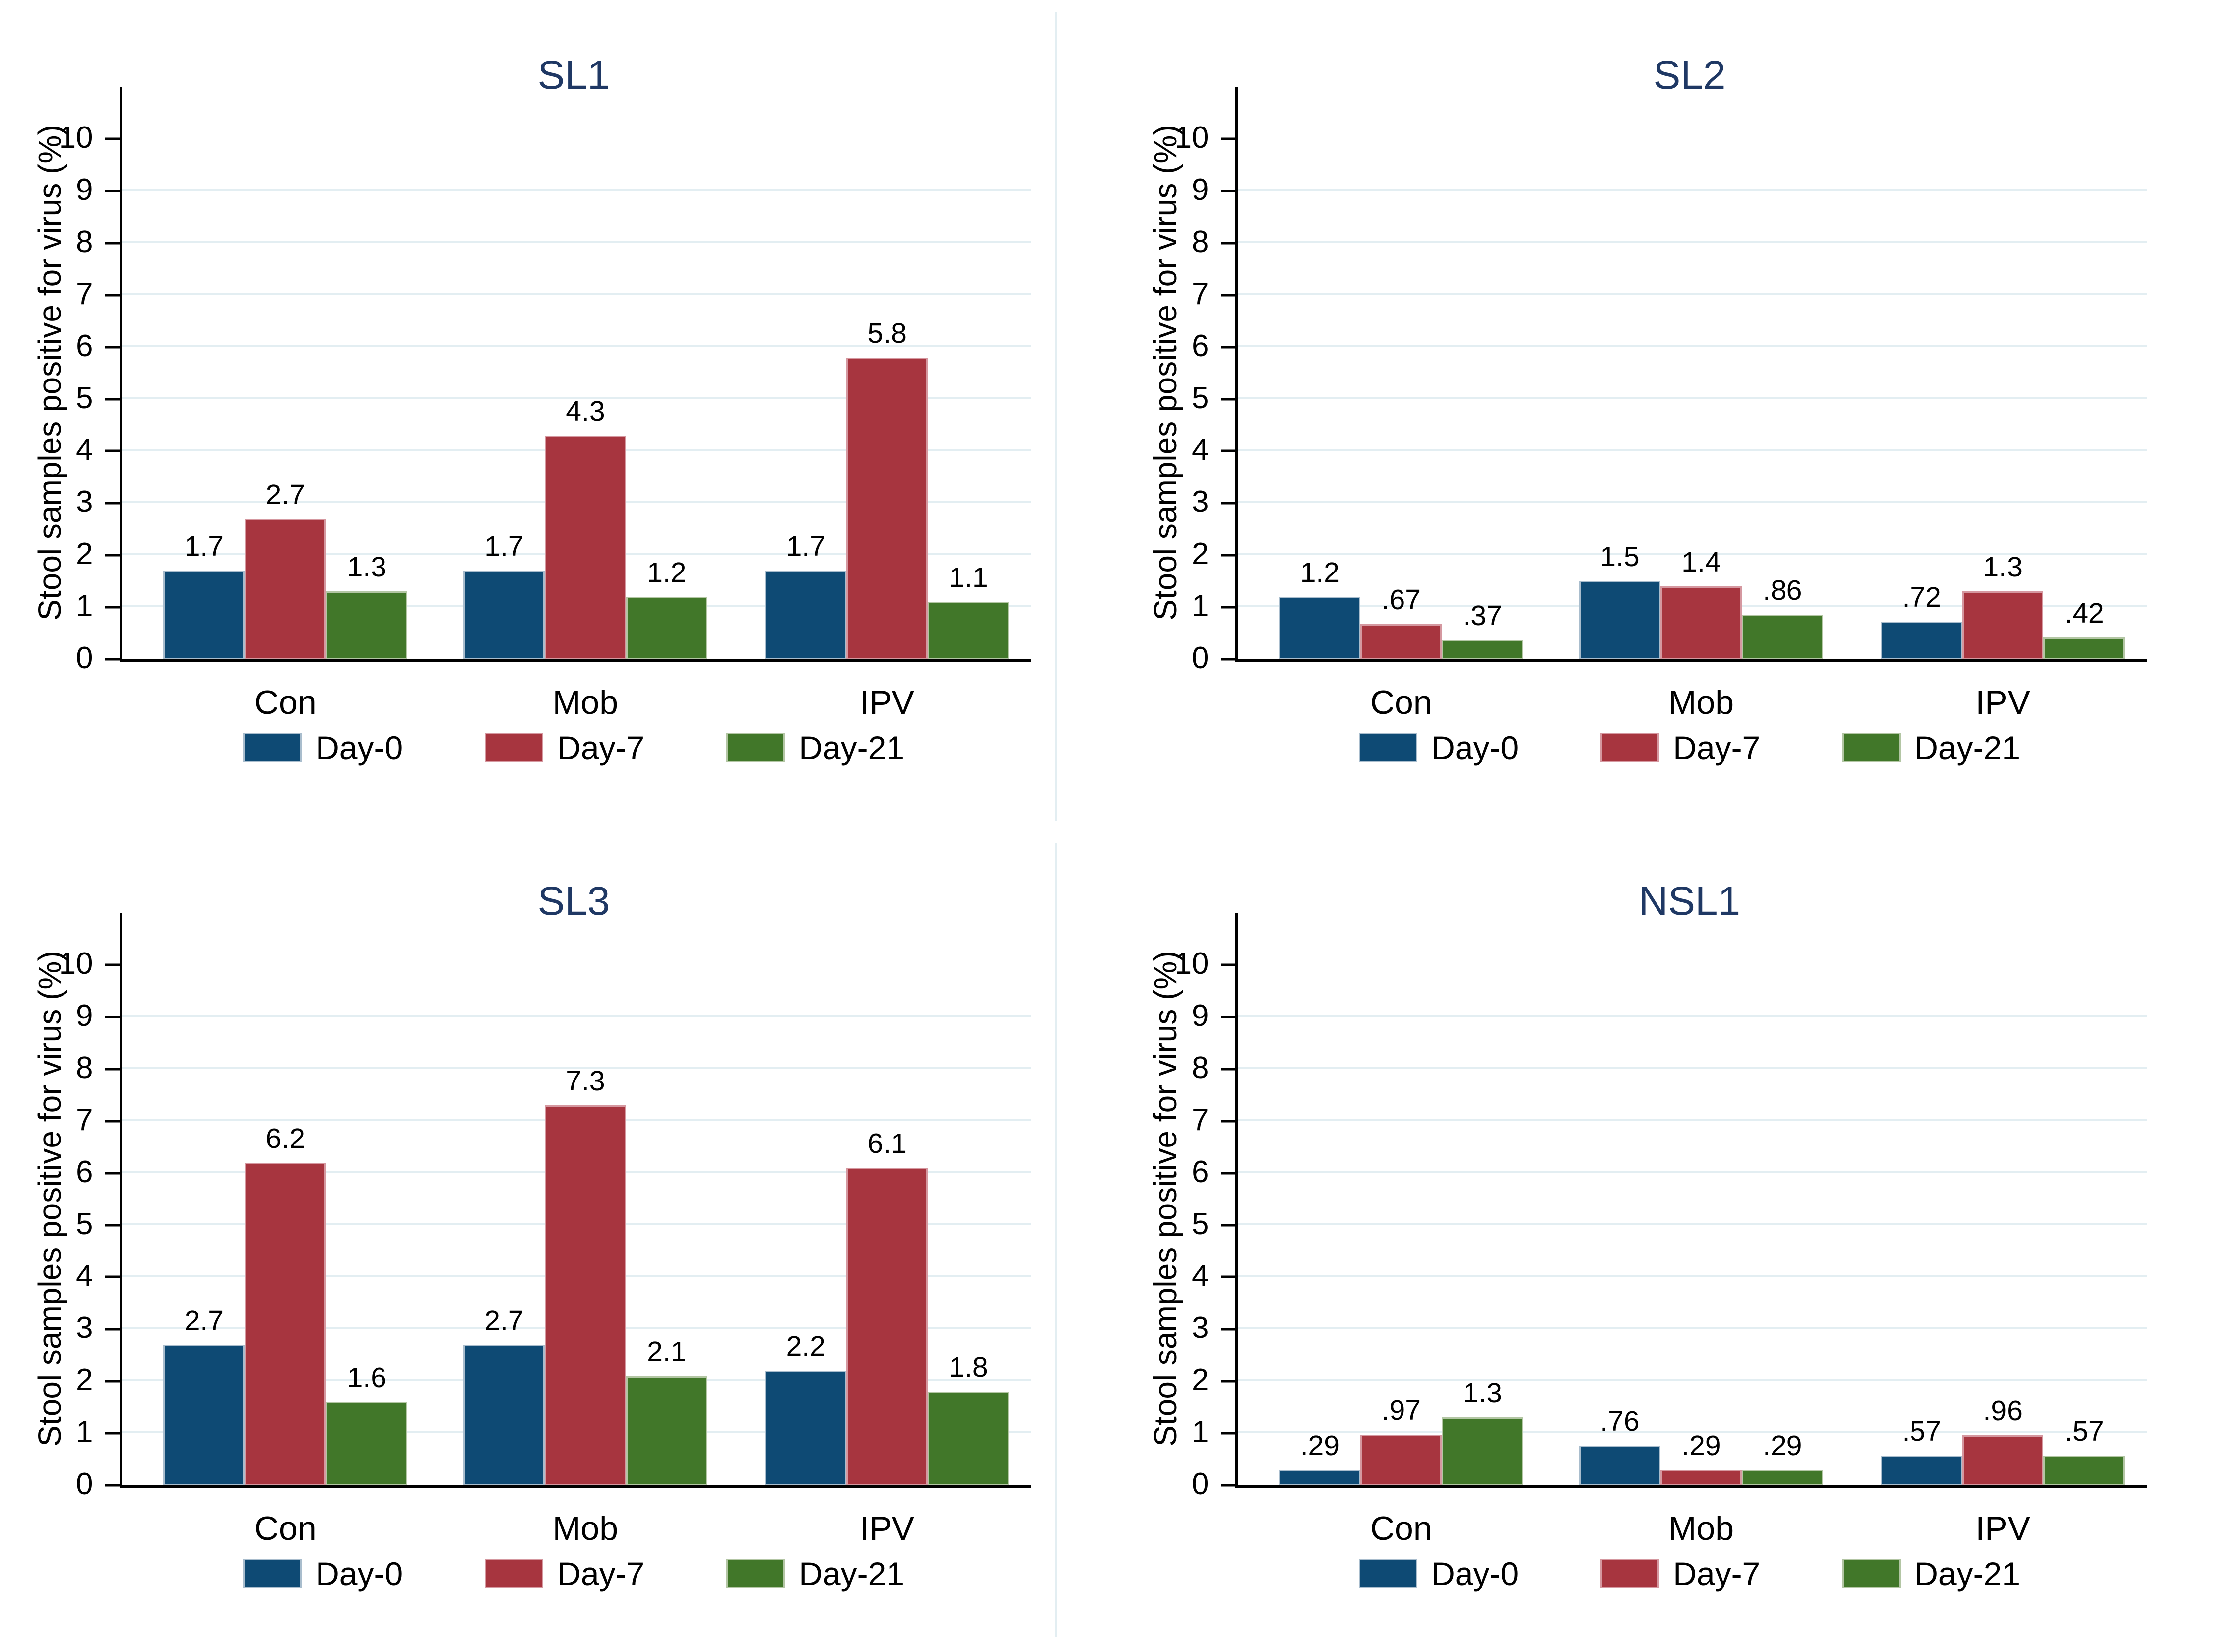  What do you see at coordinates (1620, 620) in the screenshot?
I see `bar-day-0-mob` at bounding box center [1620, 620].